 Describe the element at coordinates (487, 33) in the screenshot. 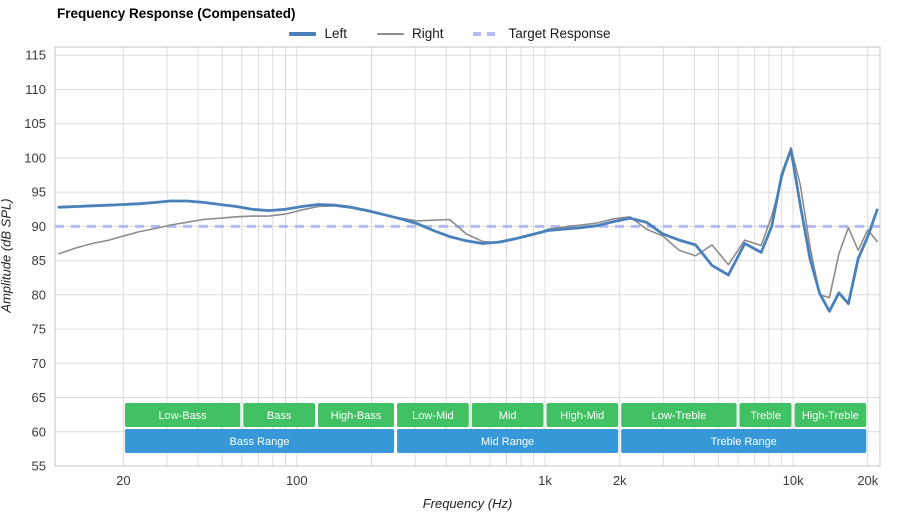

I see `target-response-swatch` at that location.